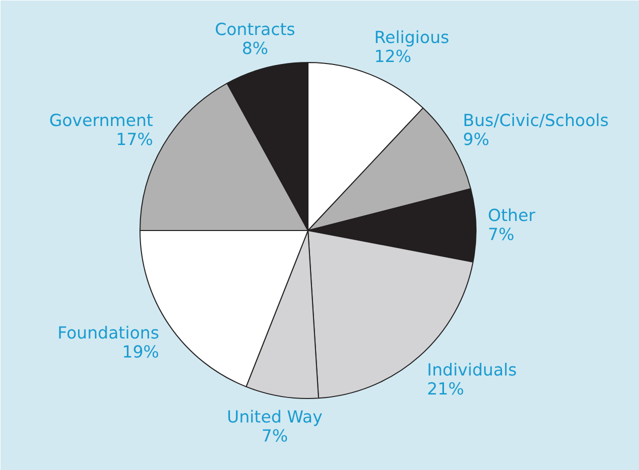 This screenshot has height=470, width=639. I want to click on data-label: 17%, so click(135, 140).